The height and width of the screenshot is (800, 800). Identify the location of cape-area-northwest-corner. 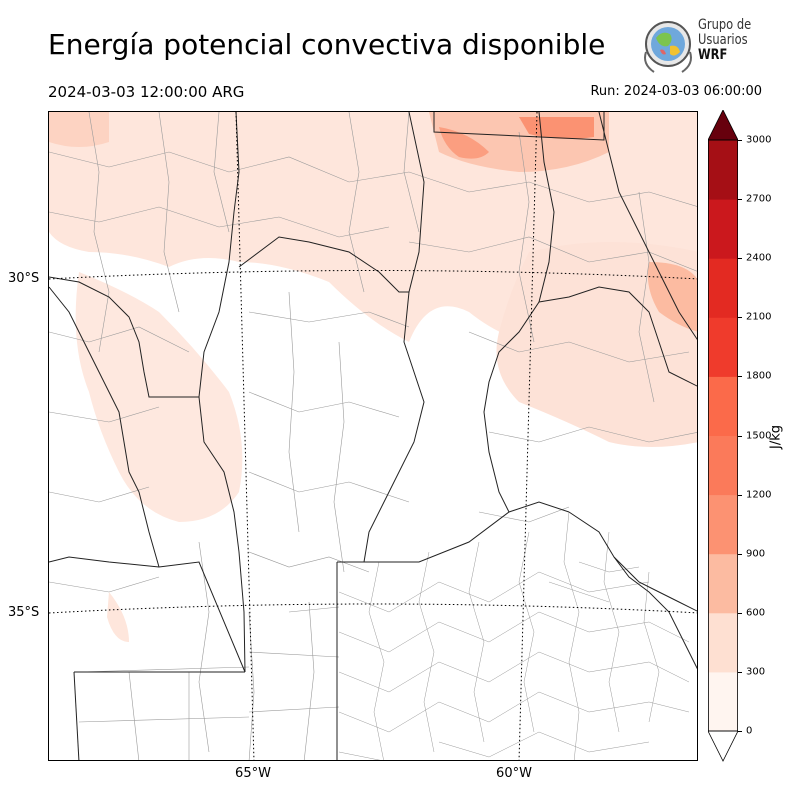
(79, 129).